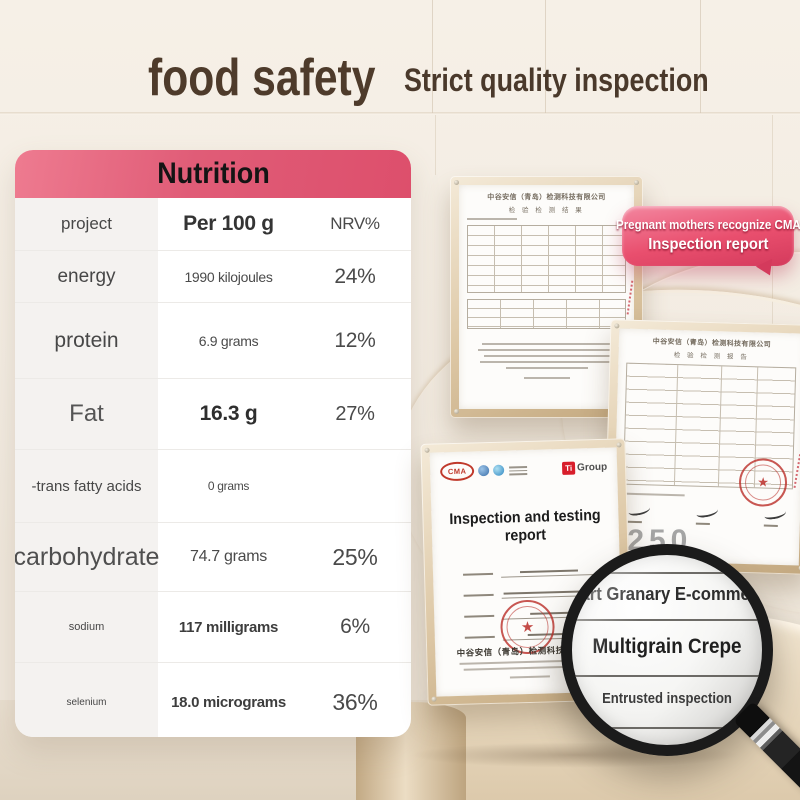 Image resolution: width=800 pixels, height=800 pixels. Describe the element at coordinates (546, 259) in the screenshot. I see `results-table` at that location.